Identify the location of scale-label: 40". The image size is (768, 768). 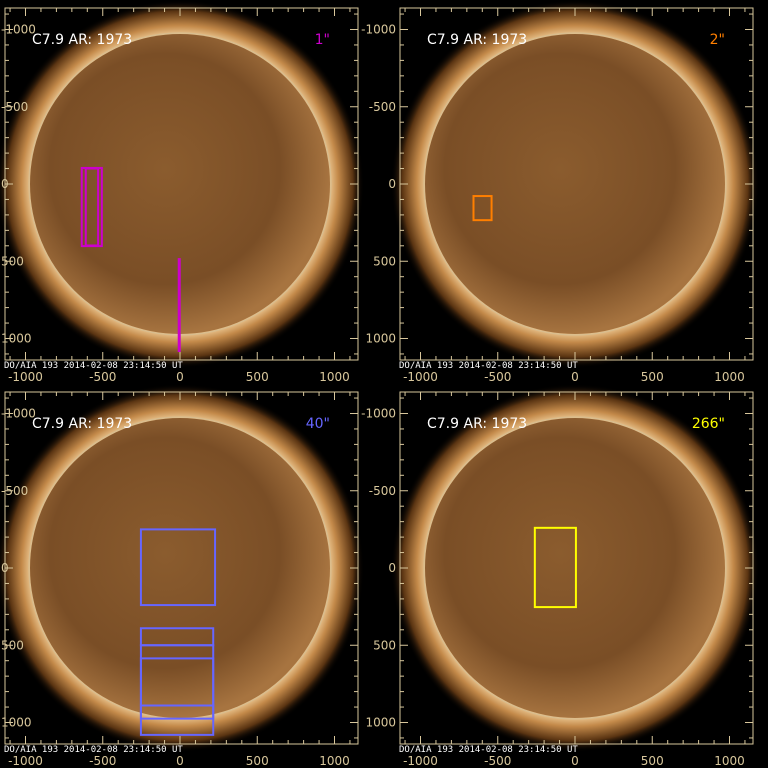
(318, 424).